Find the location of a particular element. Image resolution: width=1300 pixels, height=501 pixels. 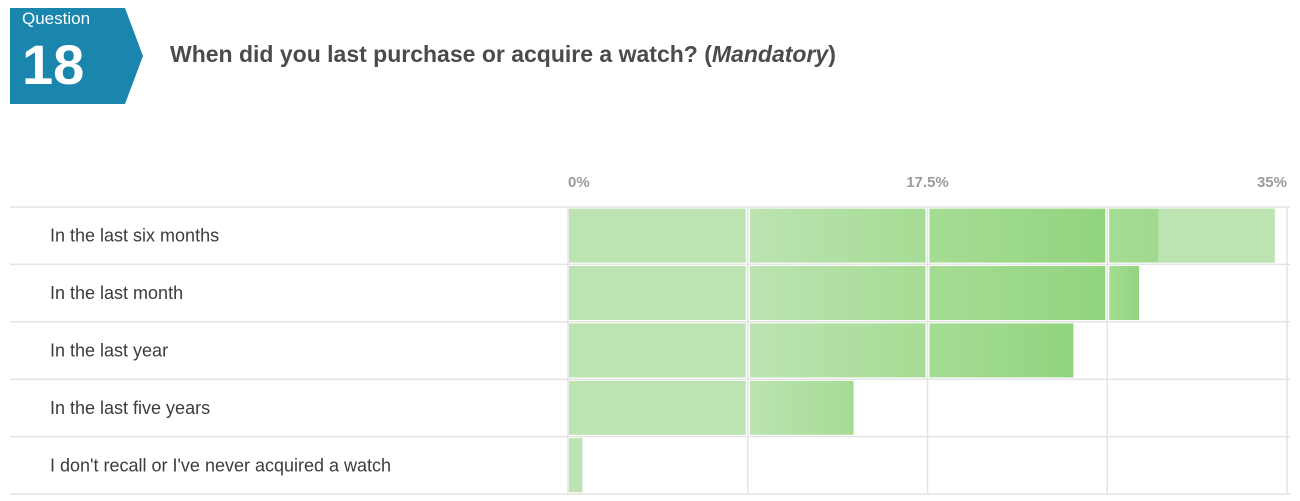

question-badge: Question 18 is located at coordinates (76, 56).